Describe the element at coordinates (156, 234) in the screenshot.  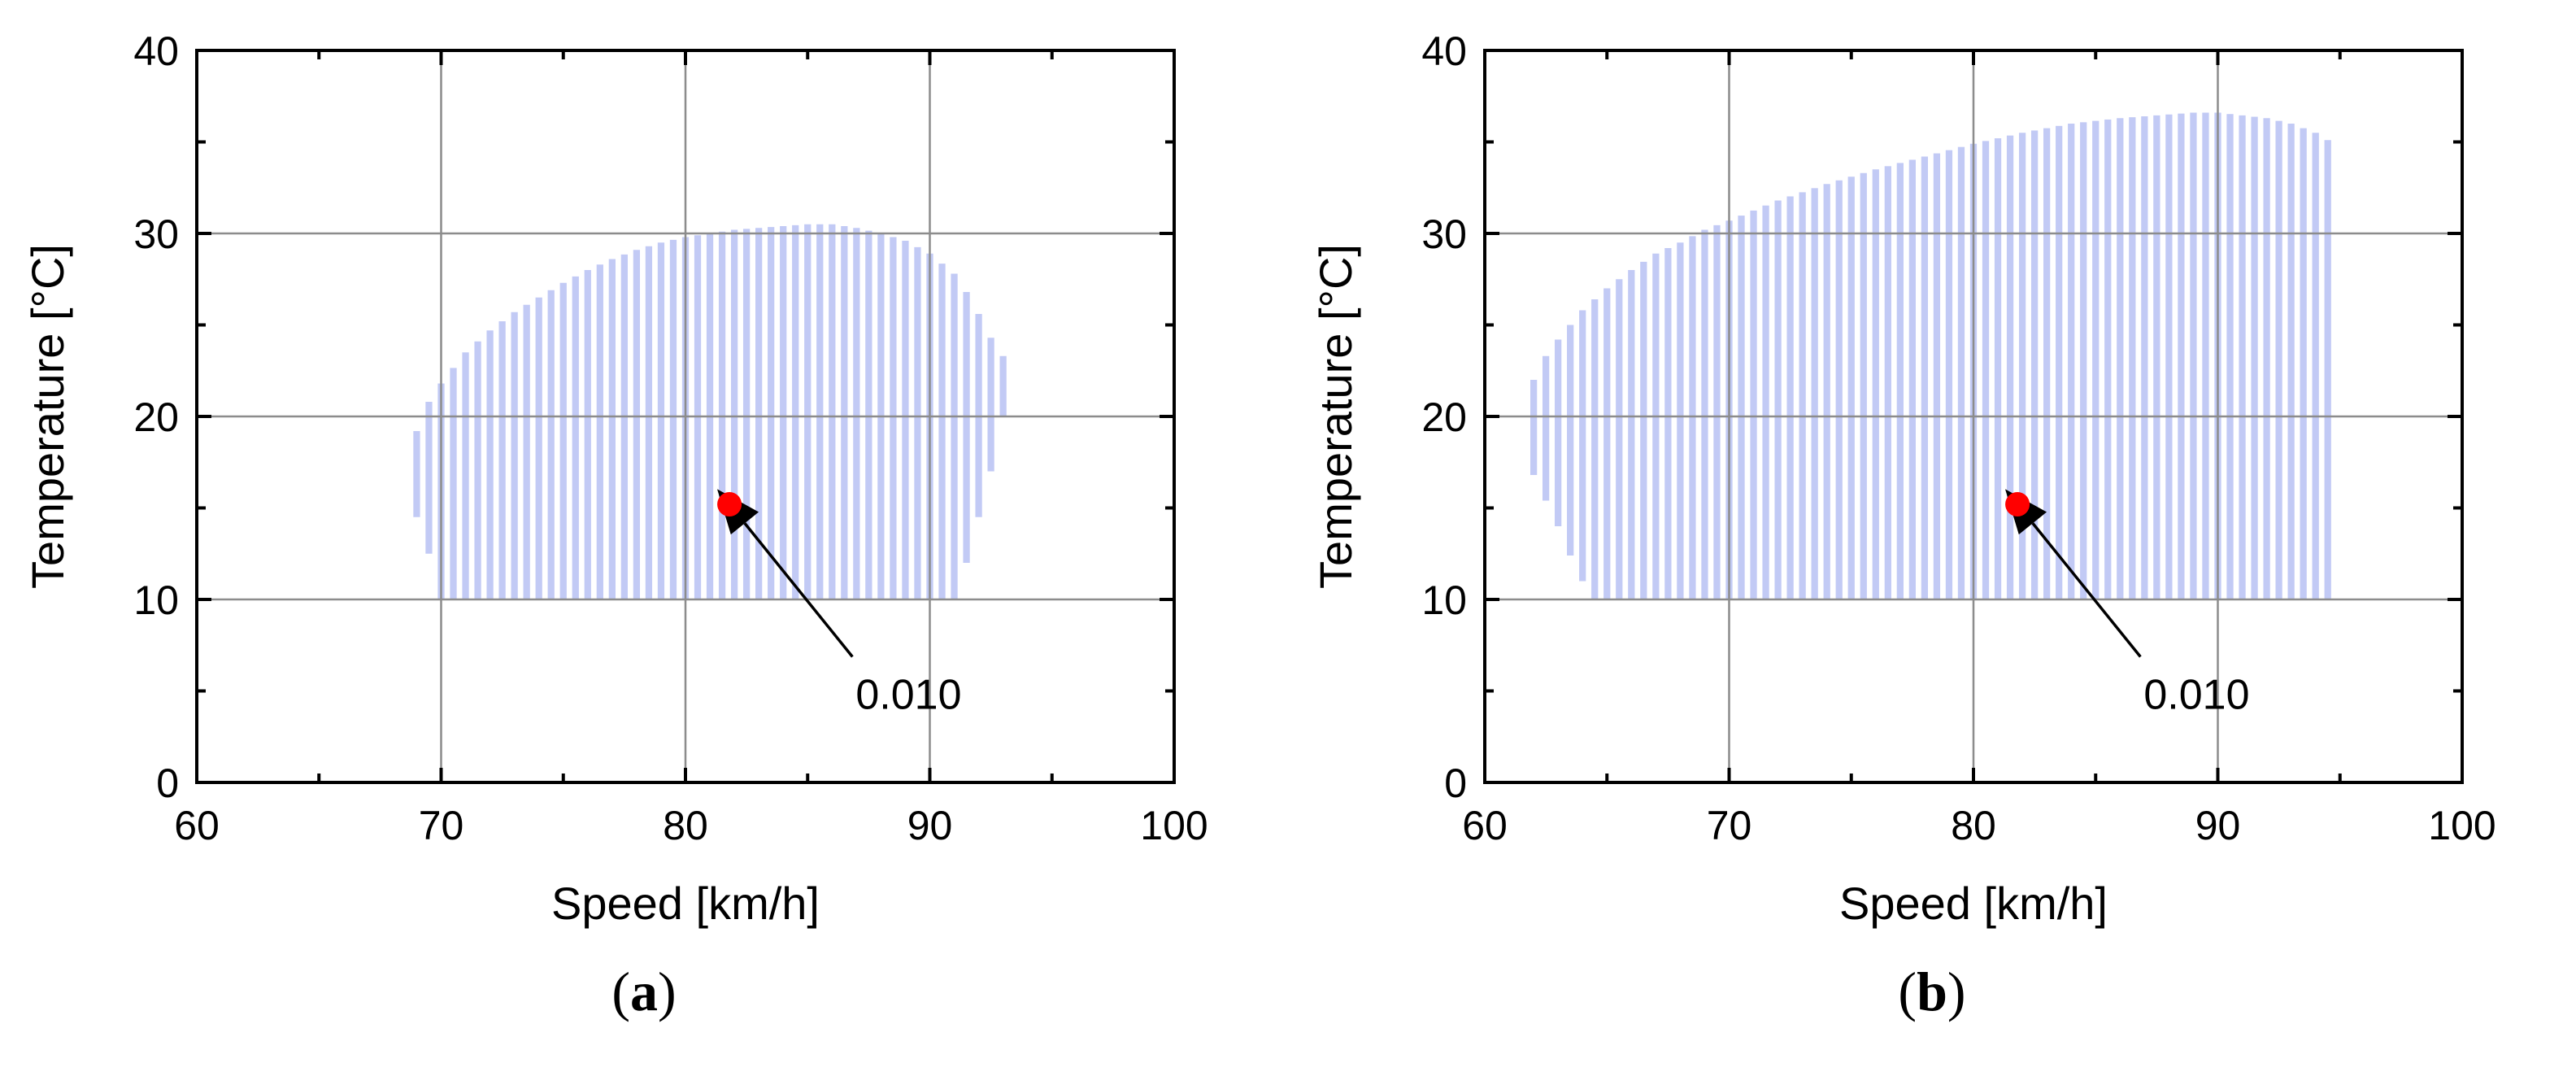
I see `y-tick-label: 30` at that location.